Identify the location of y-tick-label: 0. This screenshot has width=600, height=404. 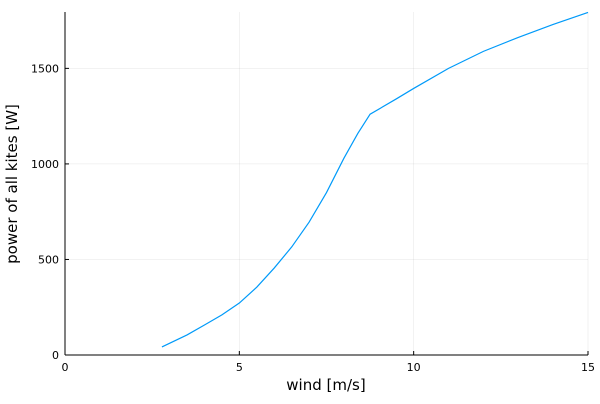
(55, 355).